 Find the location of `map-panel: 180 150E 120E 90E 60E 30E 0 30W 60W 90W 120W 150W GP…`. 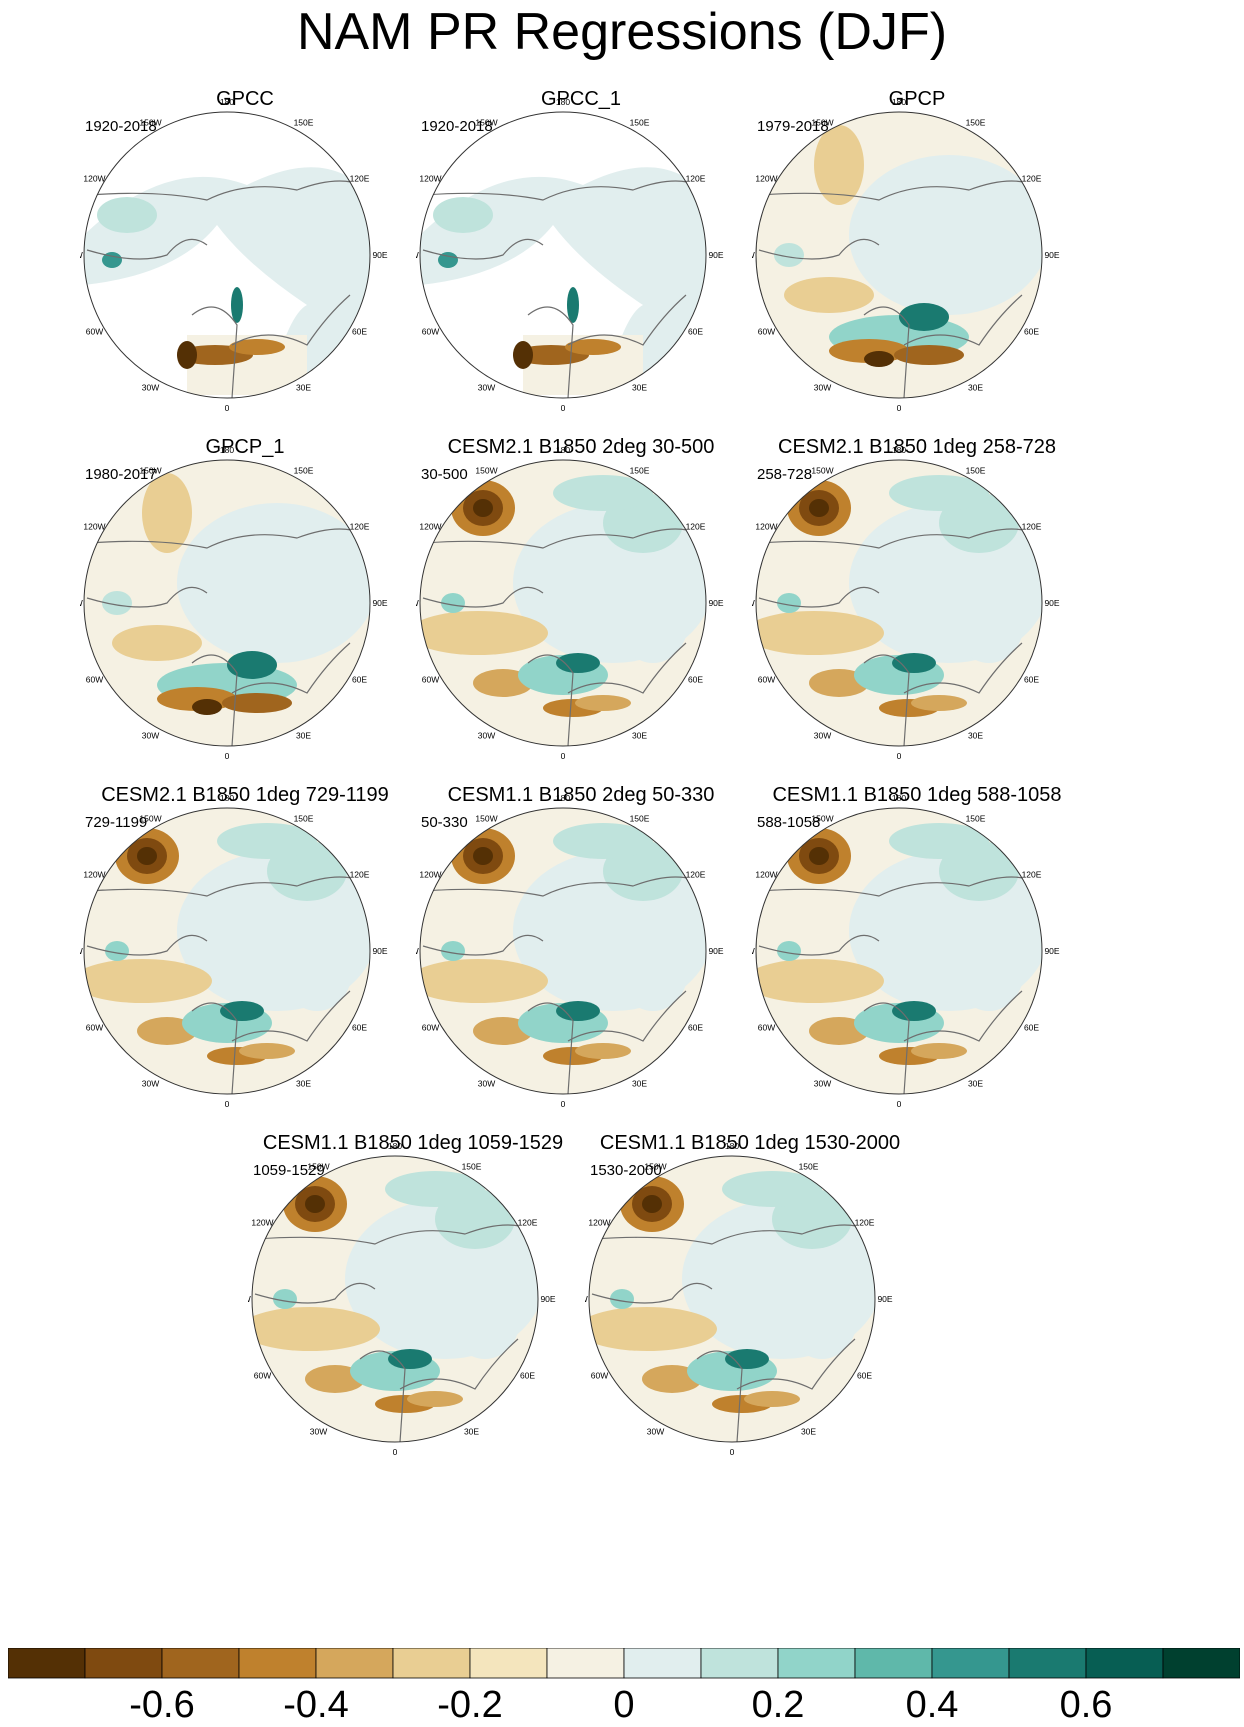

map-panel: 180 150E 120E 90E 60E 30E 0 30W 60W 90W 120W 150W GP… is located at coordinates (596, 278).